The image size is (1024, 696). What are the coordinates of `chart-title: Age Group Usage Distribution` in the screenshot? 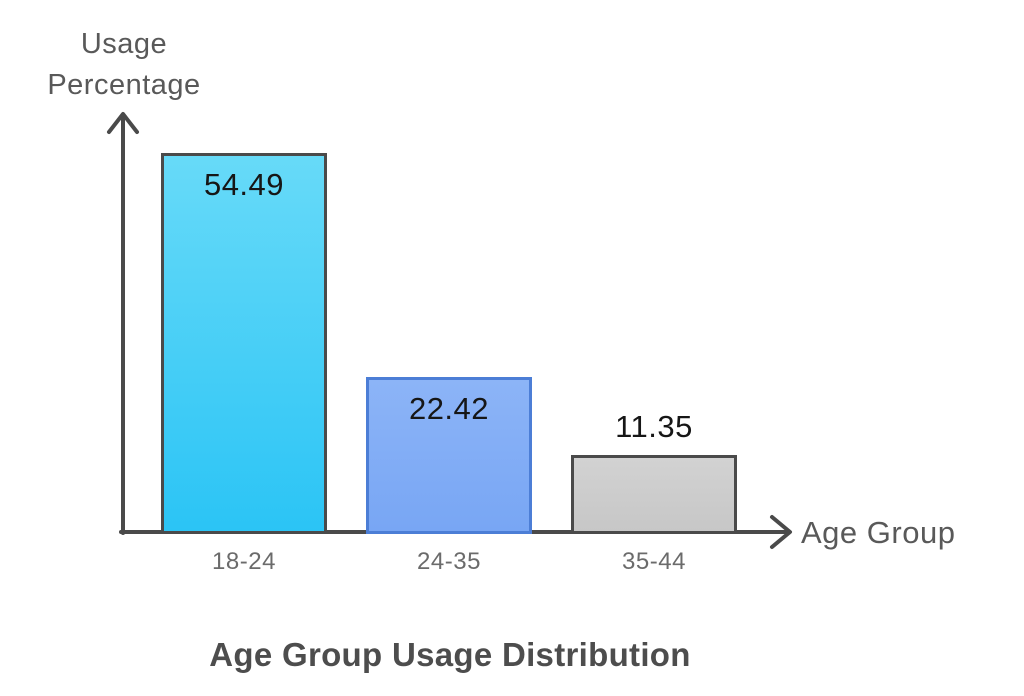 It's located at (450, 654).